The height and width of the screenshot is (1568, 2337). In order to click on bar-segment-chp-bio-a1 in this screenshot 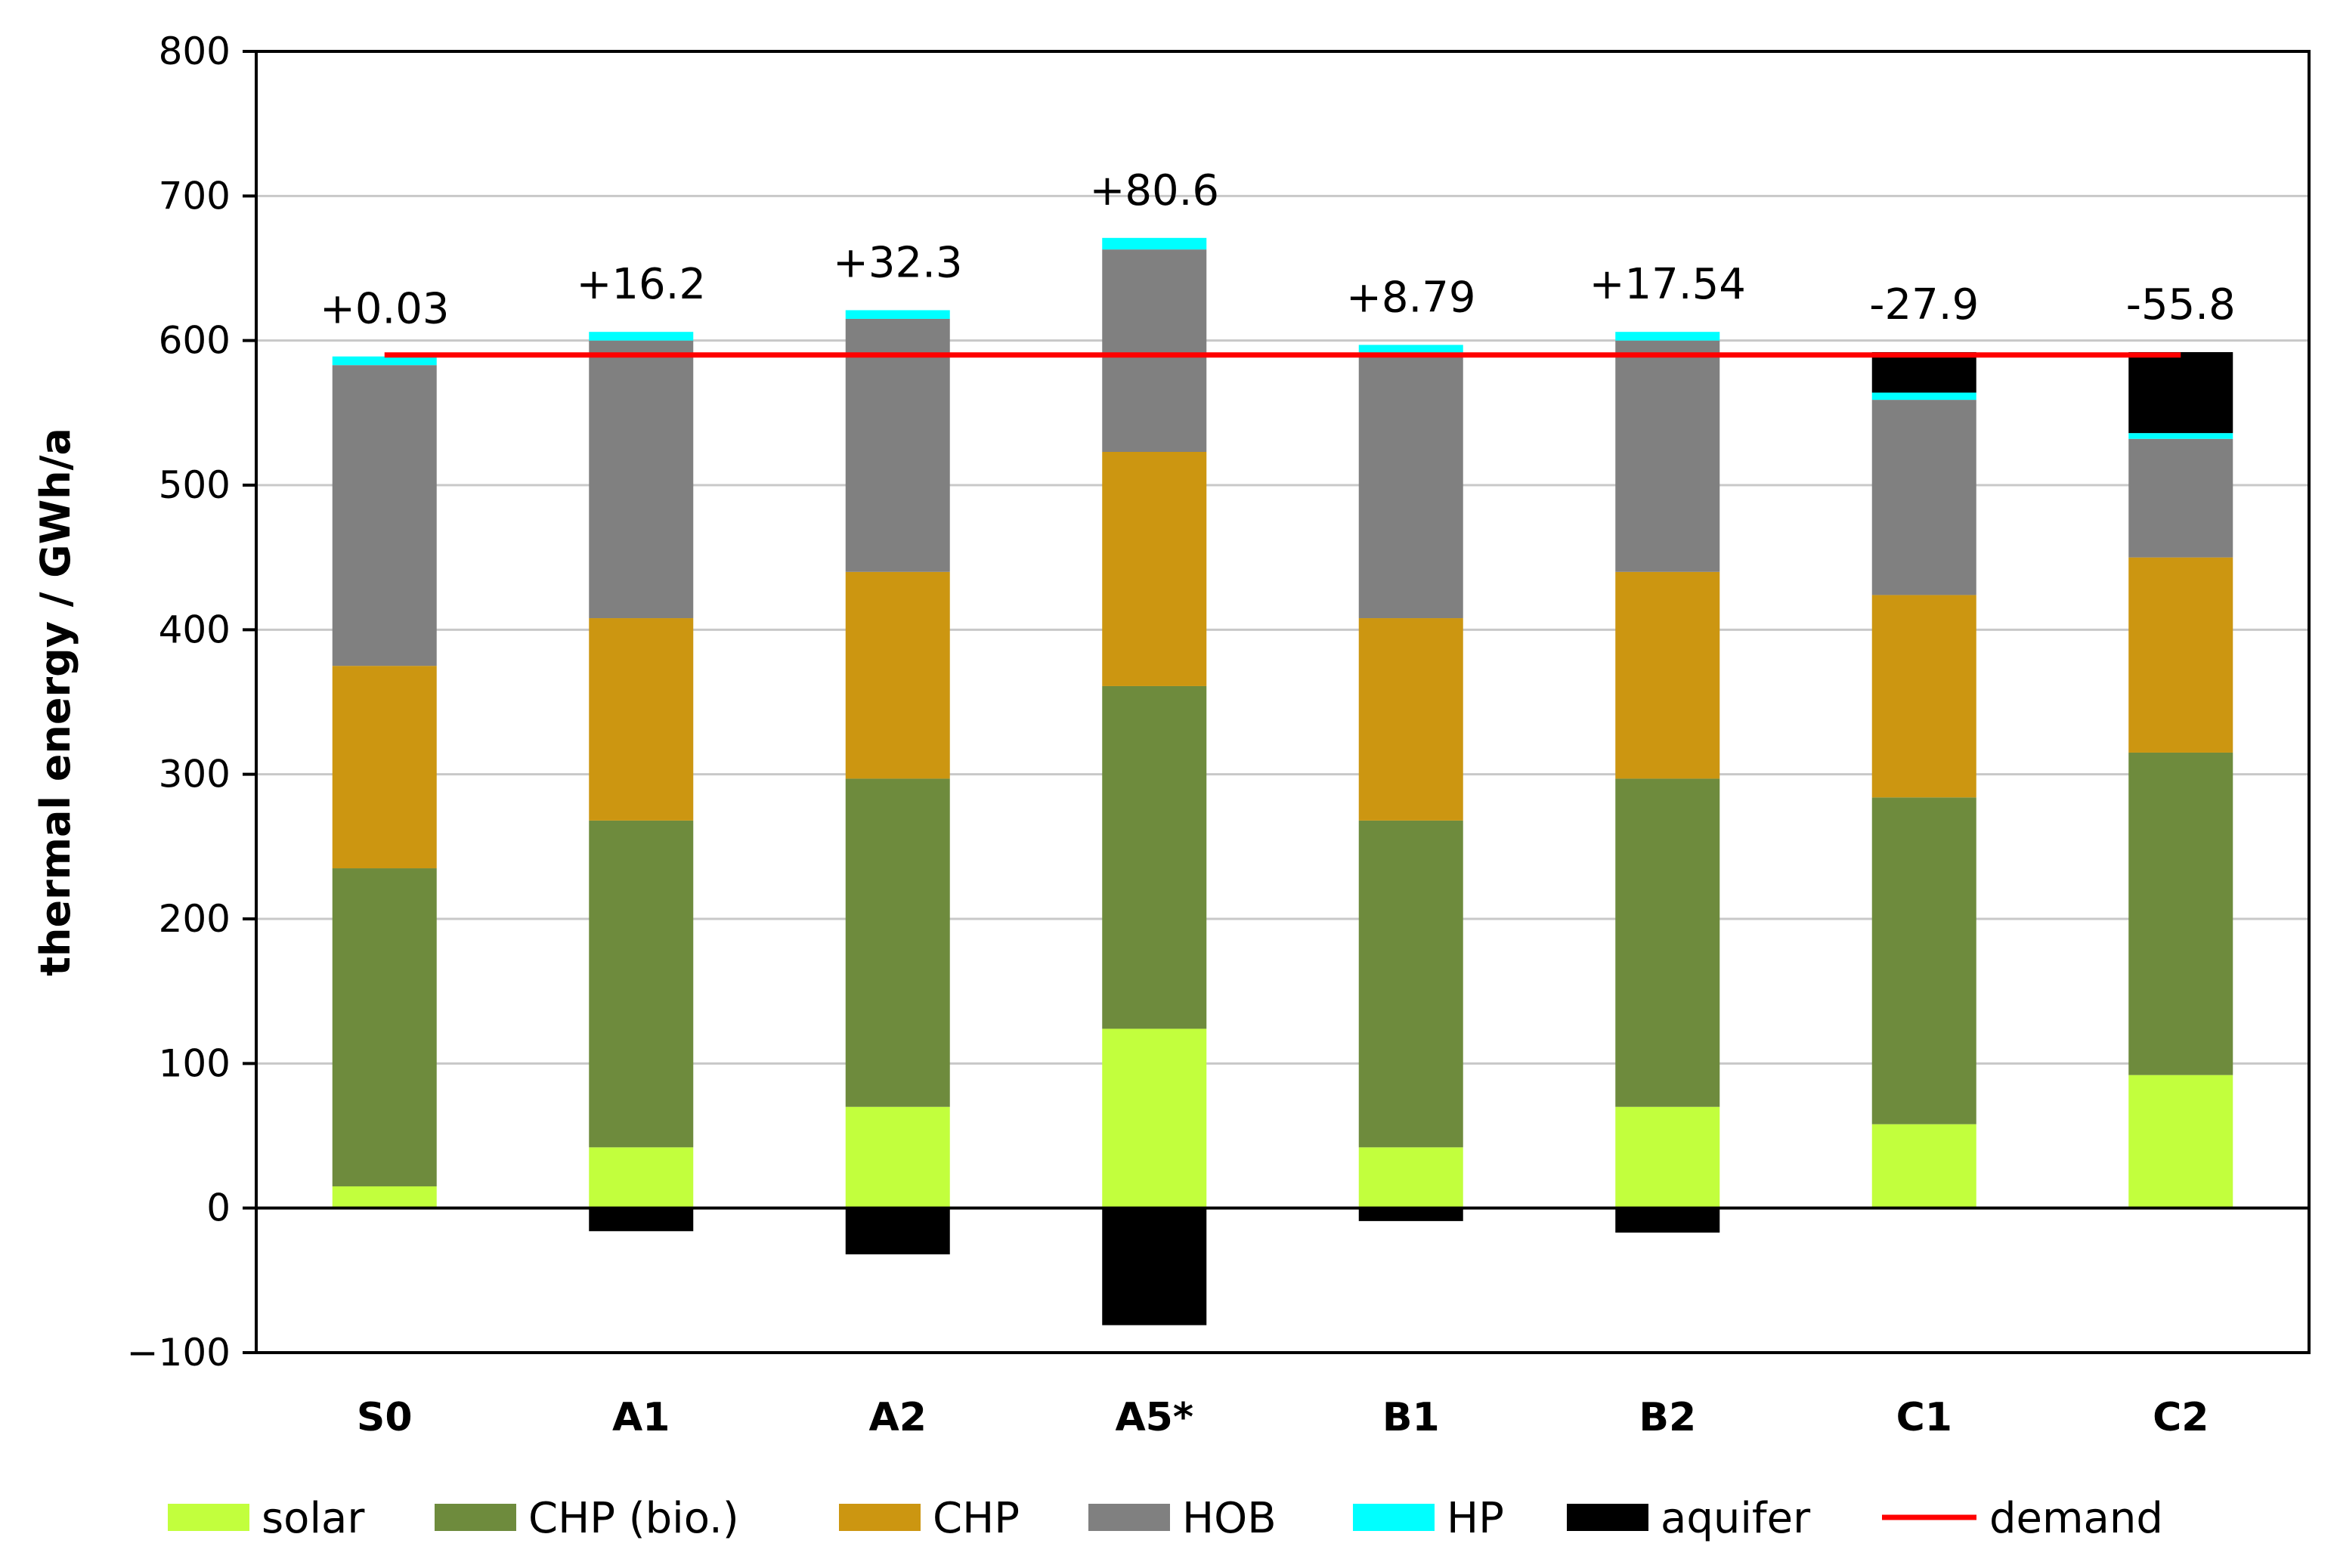, I will do `click(641, 984)`.